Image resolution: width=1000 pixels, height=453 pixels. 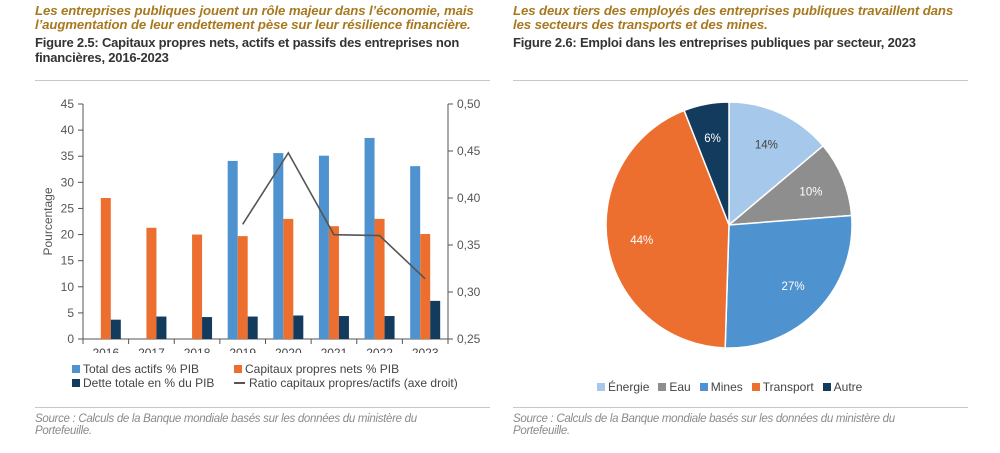 I want to click on bar-capitaux-2021, so click(x=333, y=282).